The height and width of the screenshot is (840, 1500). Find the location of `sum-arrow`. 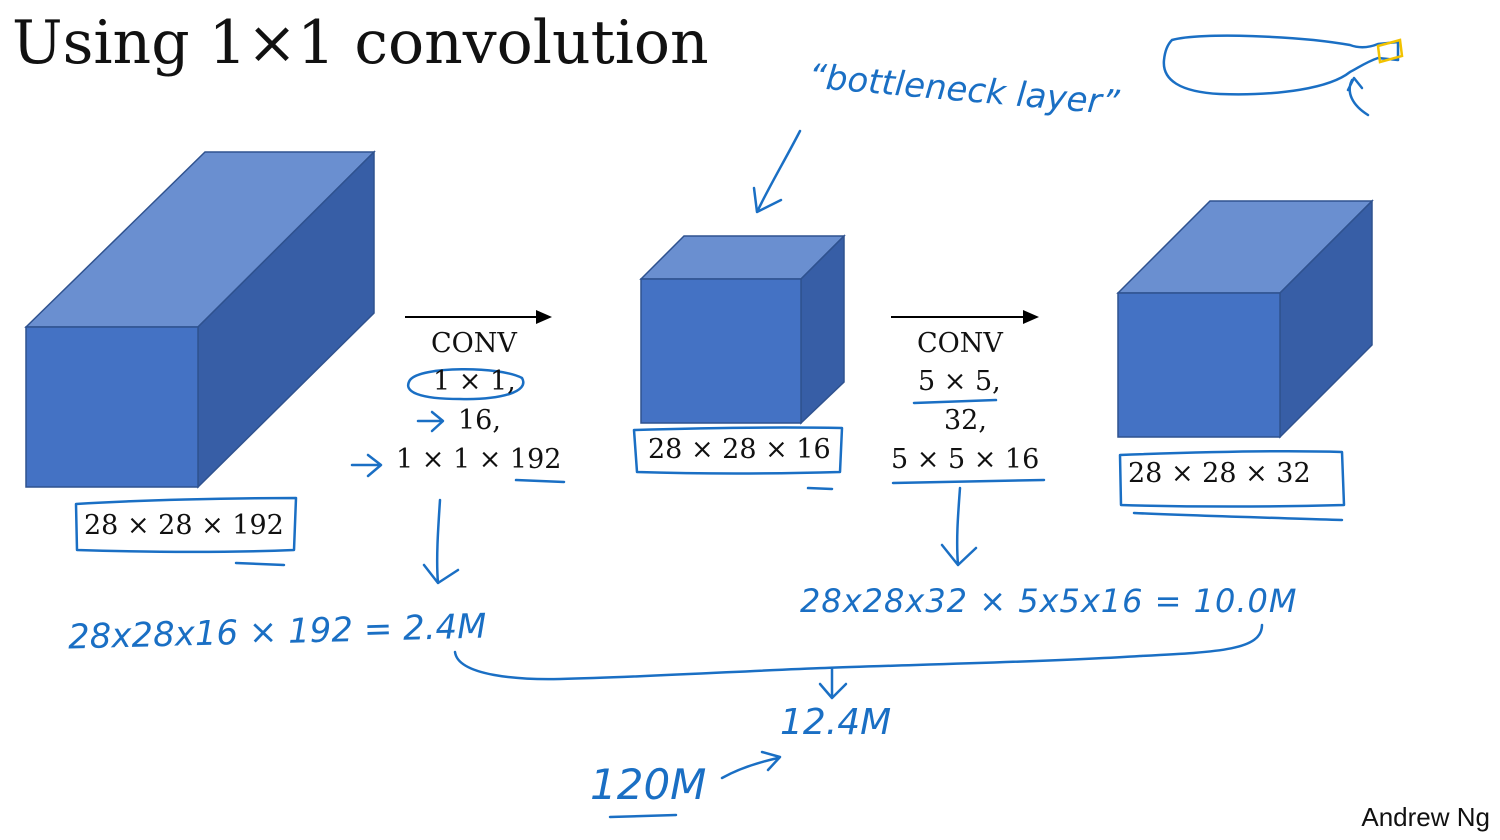

sum-arrow is located at coordinates (833, 683).